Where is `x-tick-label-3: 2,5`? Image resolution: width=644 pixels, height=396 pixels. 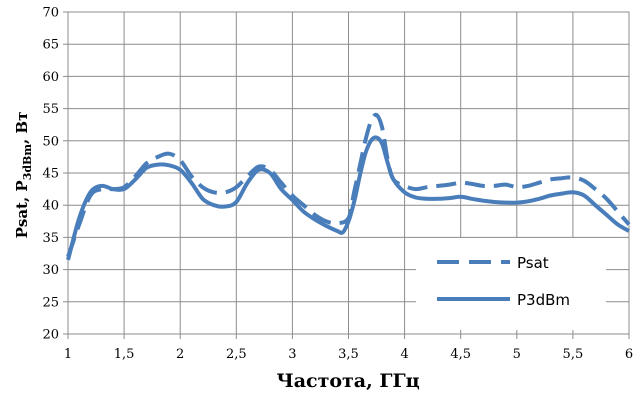 x-tick-label-3: 2,5 is located at coordinates (236, 354).